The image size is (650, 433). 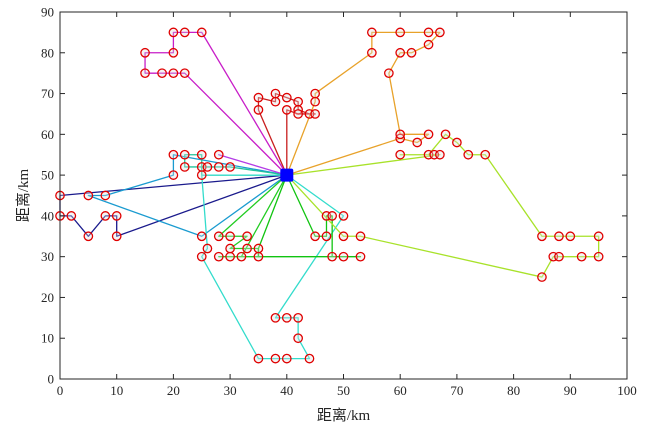 What do you see at coordinates (187, 195) in the screenshot?
I see `route-2-line` at bounding box center [187, 195].